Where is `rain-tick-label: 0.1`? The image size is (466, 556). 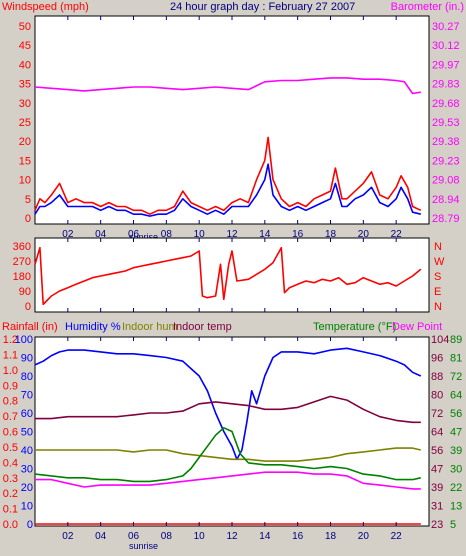
rain-tick-label: 0.1 is located at coordinates (10, 510).